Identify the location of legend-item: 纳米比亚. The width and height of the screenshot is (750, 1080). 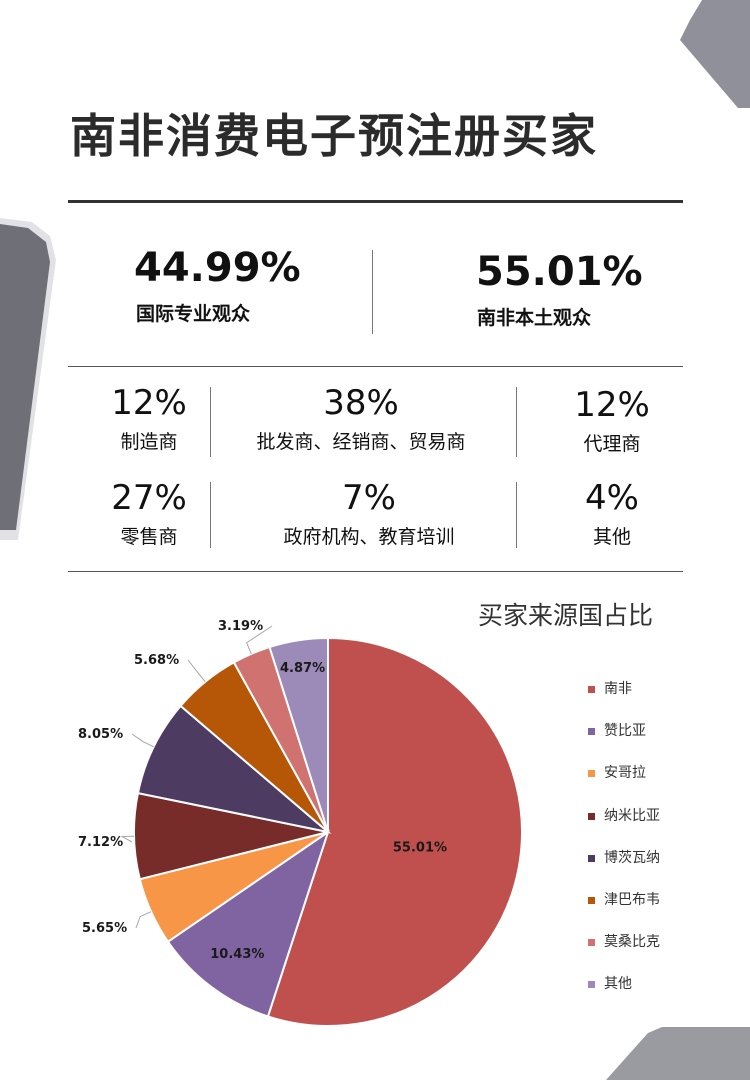
(624, 828).